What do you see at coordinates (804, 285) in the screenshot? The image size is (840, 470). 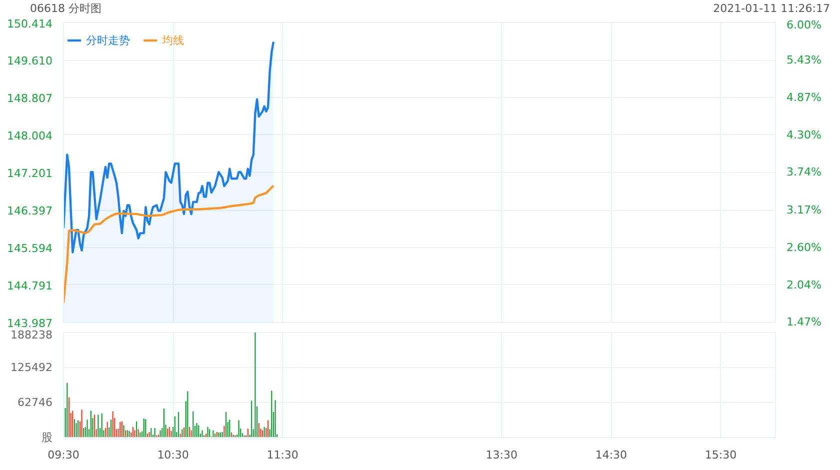 I see `y2-tick-label: 2.04%` at bounding box center [804, 285].